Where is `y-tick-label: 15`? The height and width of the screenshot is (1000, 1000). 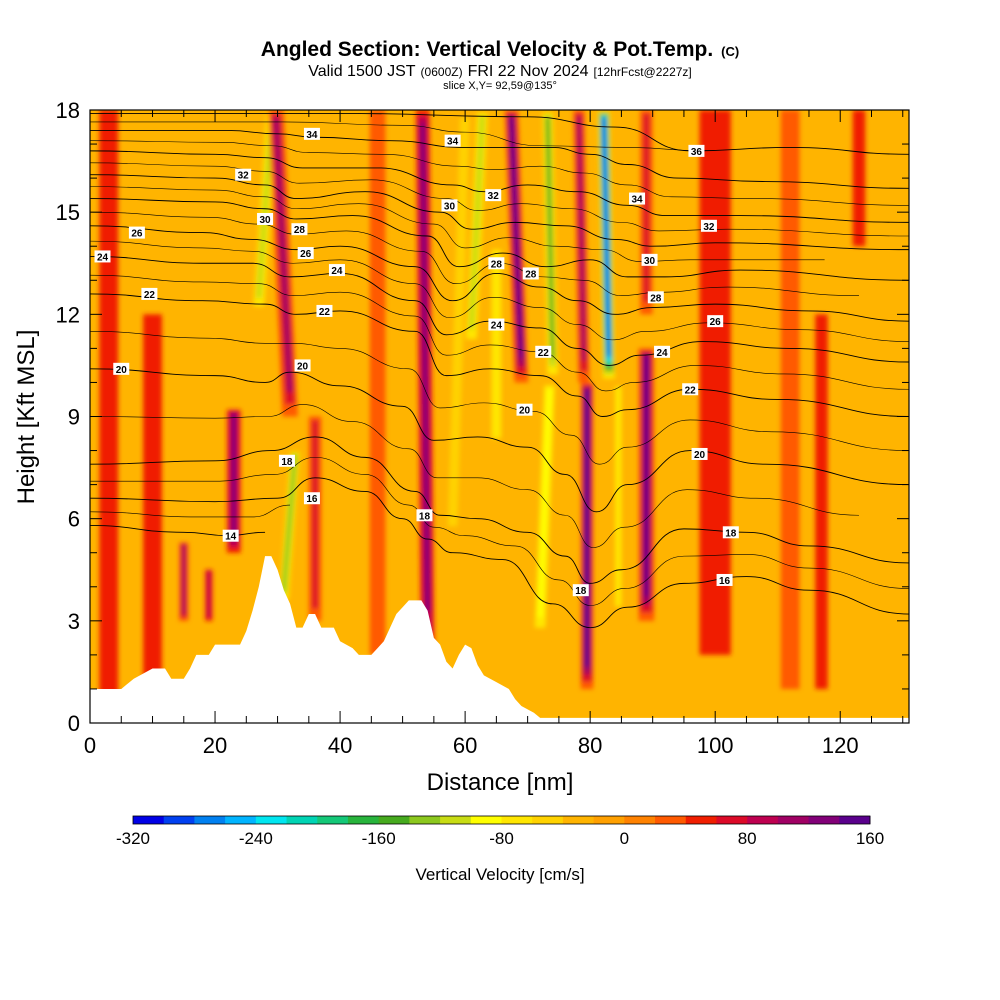
y-tick-label: 15 is located at coordinates (68, 212).